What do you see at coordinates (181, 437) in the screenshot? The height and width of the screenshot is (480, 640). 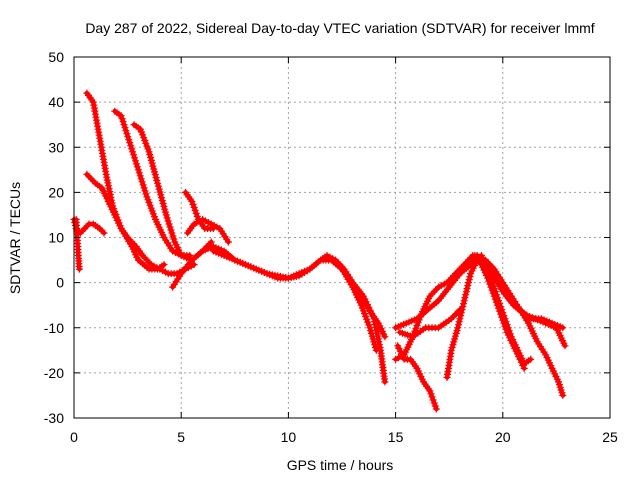 I see `x-tick-label: 5` at bounding box center [181, 437].